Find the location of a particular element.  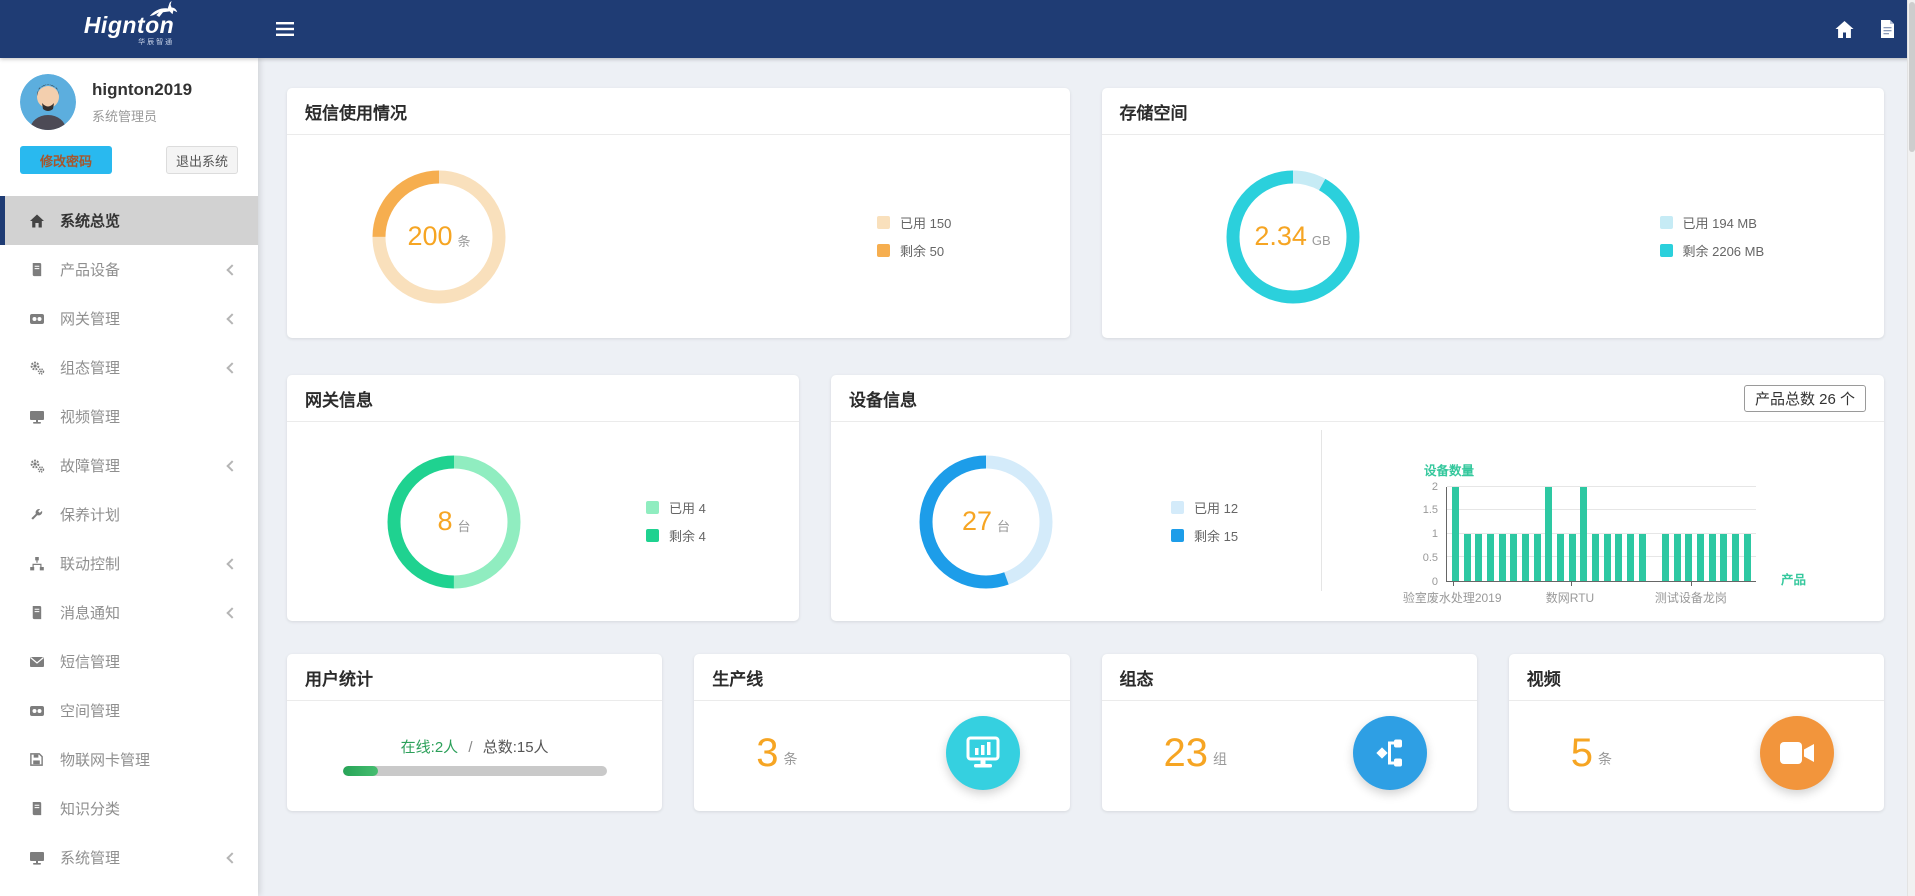

sidebar-item-system-overview: 系统总览 is located at coordinates (129, 220).